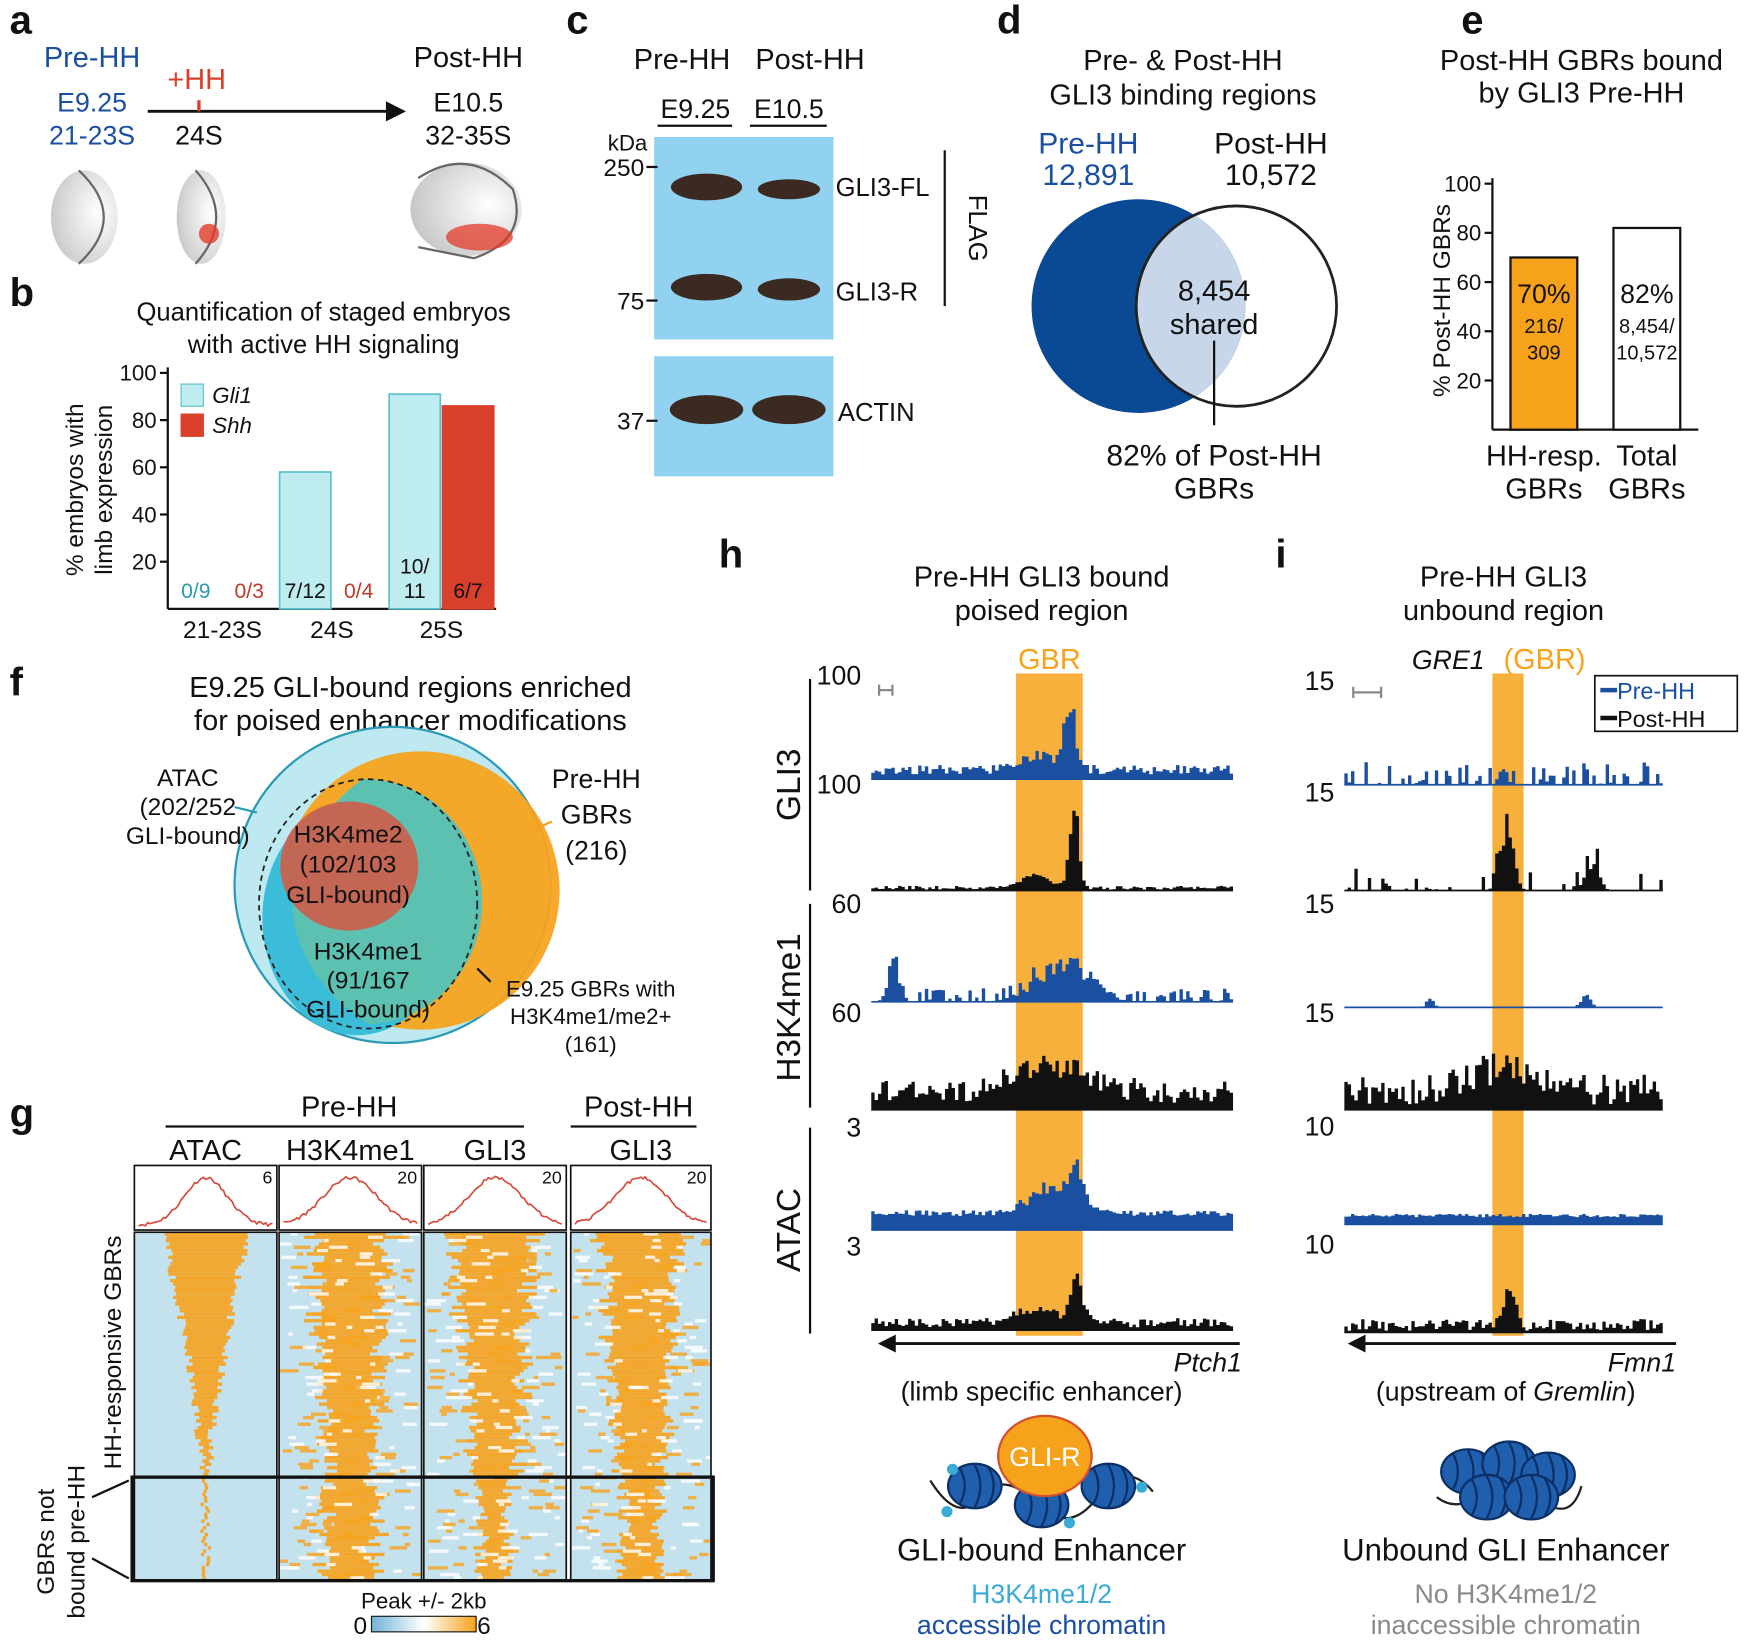 The image size is (1747, 1643). What do you see at coordinates (361, 1626) in the screenshot?
I see `colorbar-label: 0` at bounding box center [361, 1626].